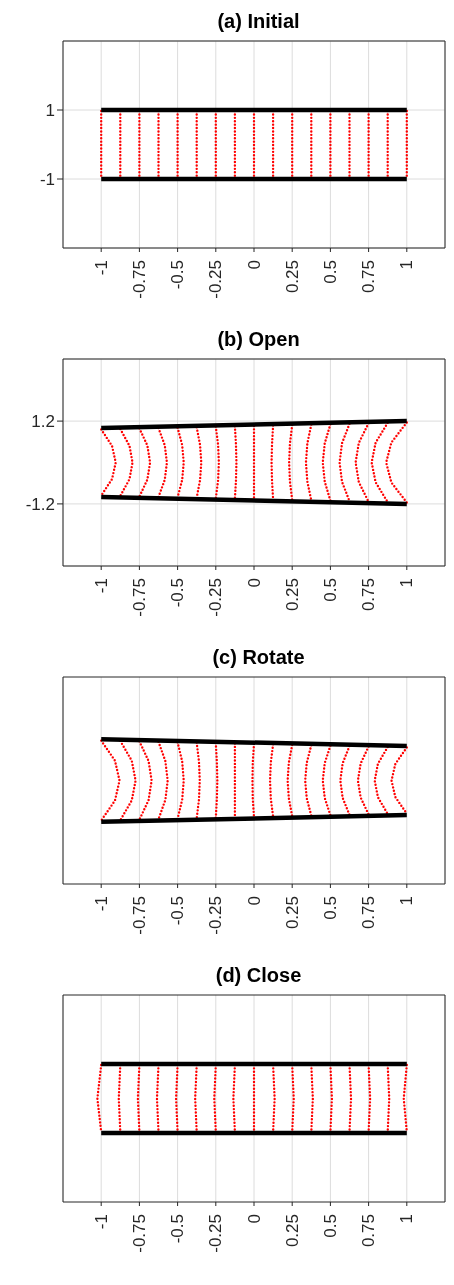  What do you see at coordinates (47, 180) in the screenshot?
I see `y-tick-label: -1` at bounding box center [47, 180].